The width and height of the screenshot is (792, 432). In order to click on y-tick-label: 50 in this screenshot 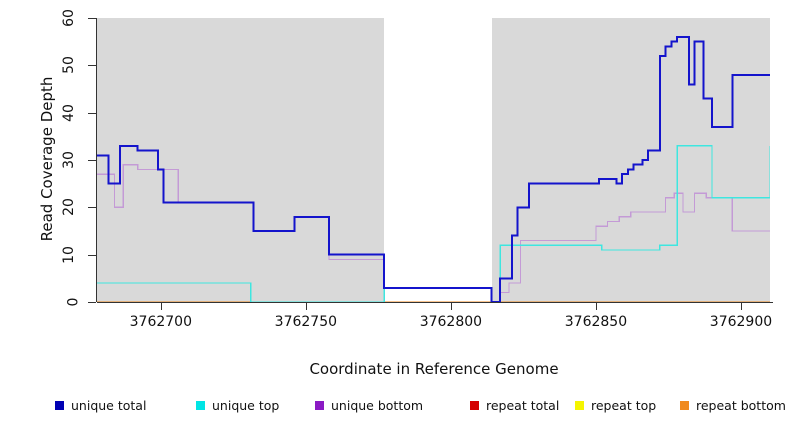, I will do `click(69, 65)`.